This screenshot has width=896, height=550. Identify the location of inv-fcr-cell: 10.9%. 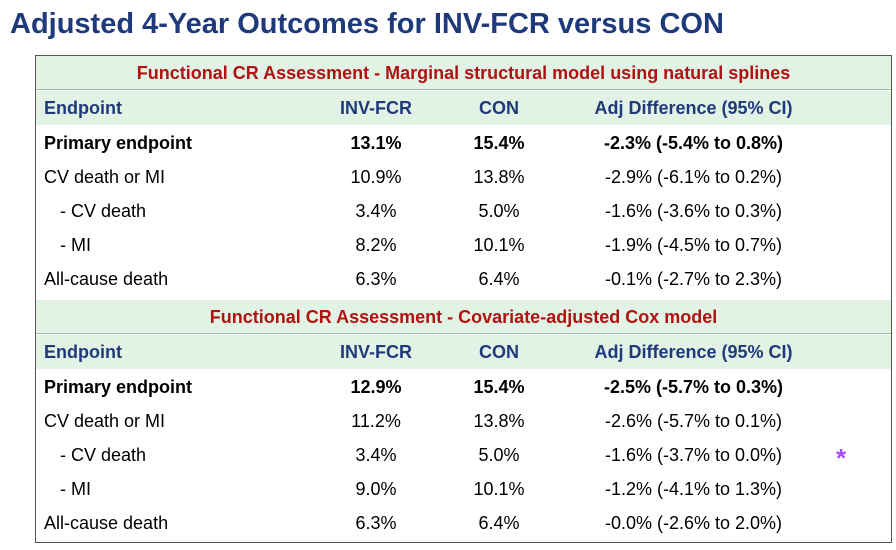
(376, 177).